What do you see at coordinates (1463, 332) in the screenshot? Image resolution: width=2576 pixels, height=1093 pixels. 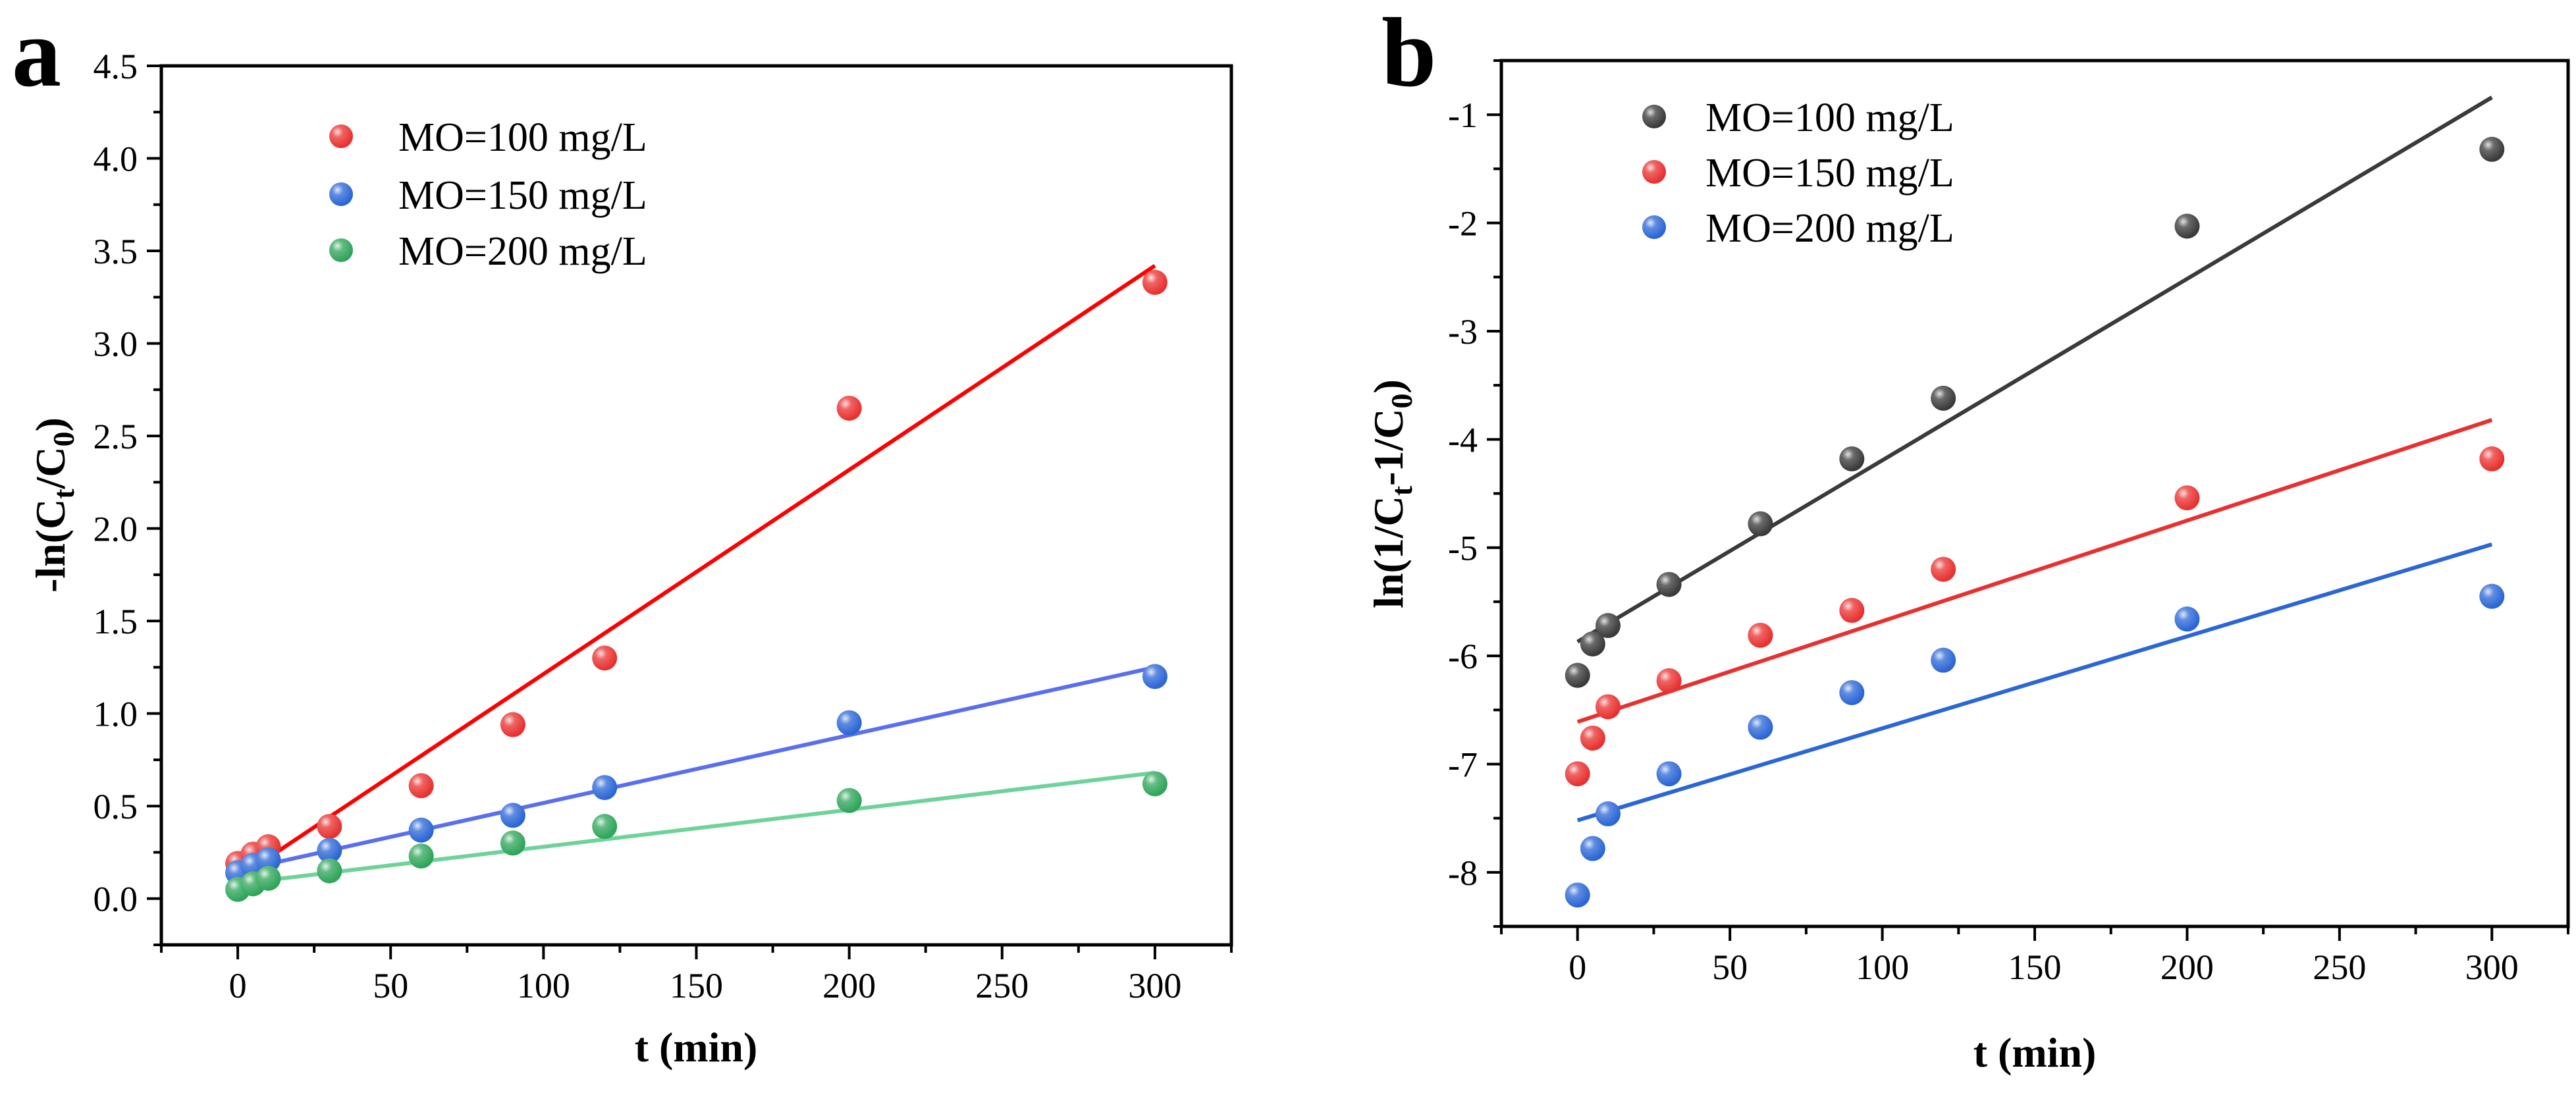 I see `y-tick-label: -3` at bounding box center [1463, 332].